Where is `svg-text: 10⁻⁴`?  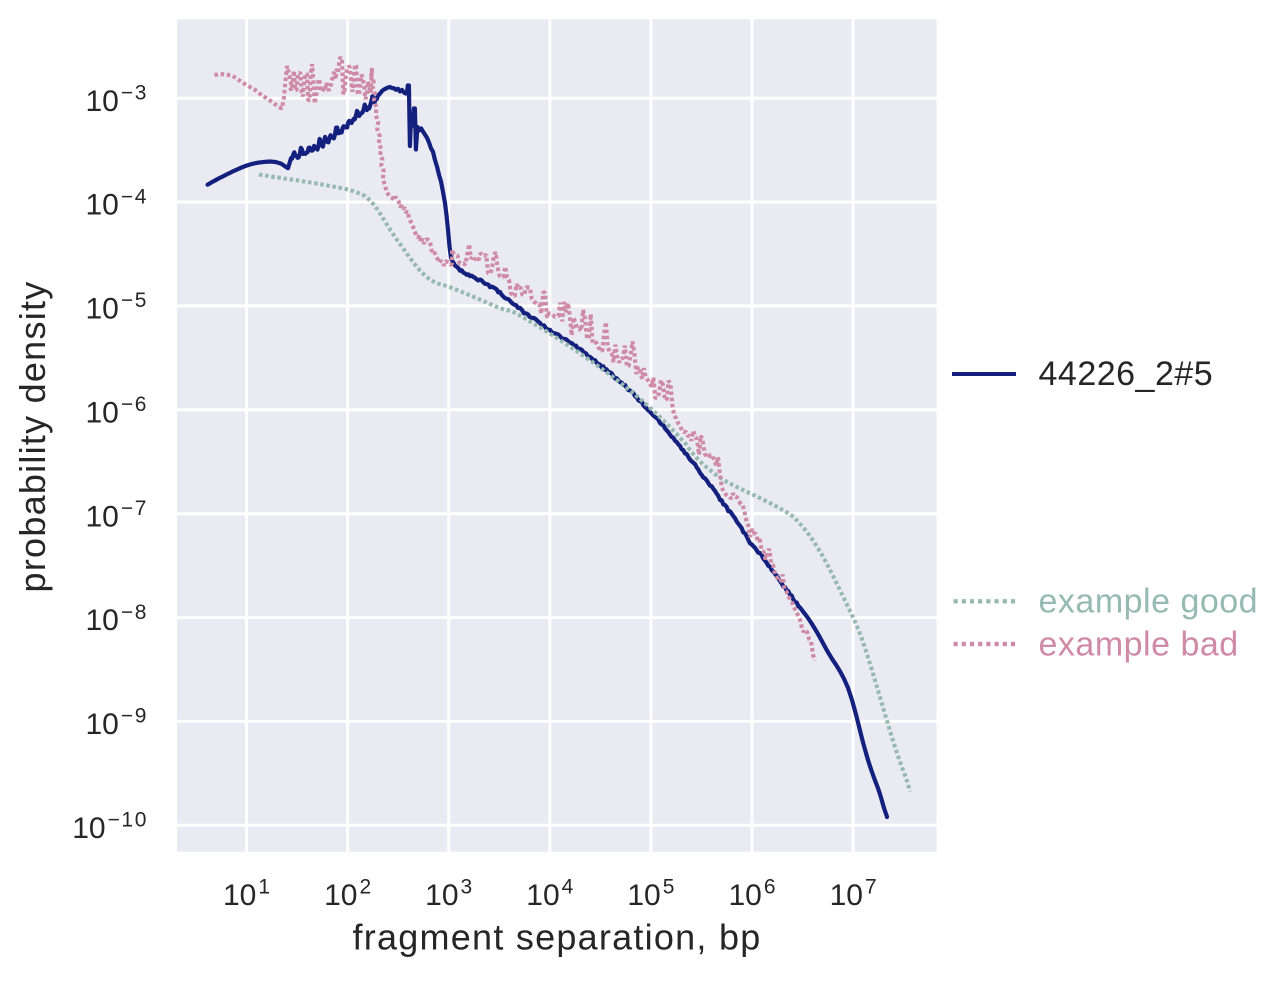
svg-text: 10⁻⁴ is located at coordinates (116, 203).